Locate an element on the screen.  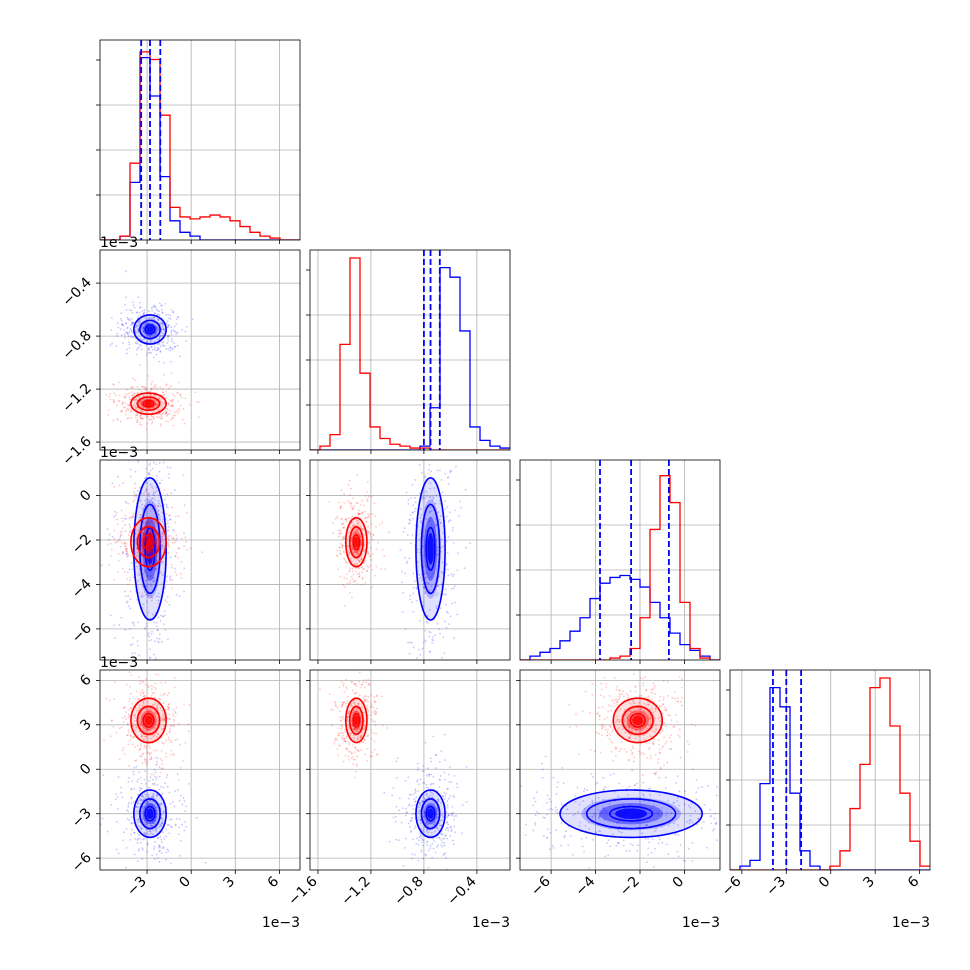
y-tick-label: 6 is located at coordinates (86, 681).